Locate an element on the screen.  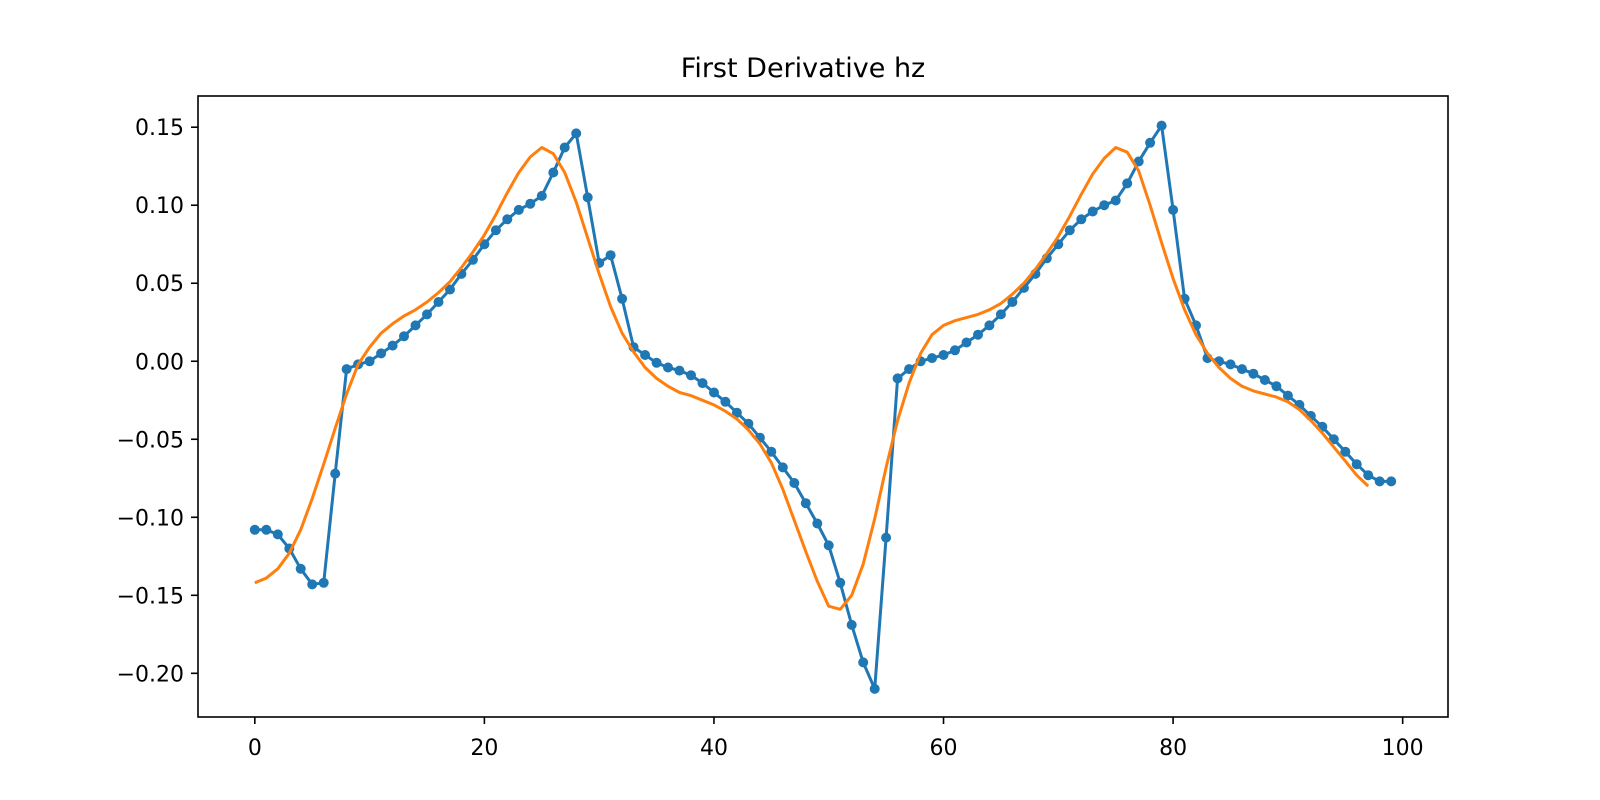
y-tick-label: 0.00 is located at coordinates (159, 362).